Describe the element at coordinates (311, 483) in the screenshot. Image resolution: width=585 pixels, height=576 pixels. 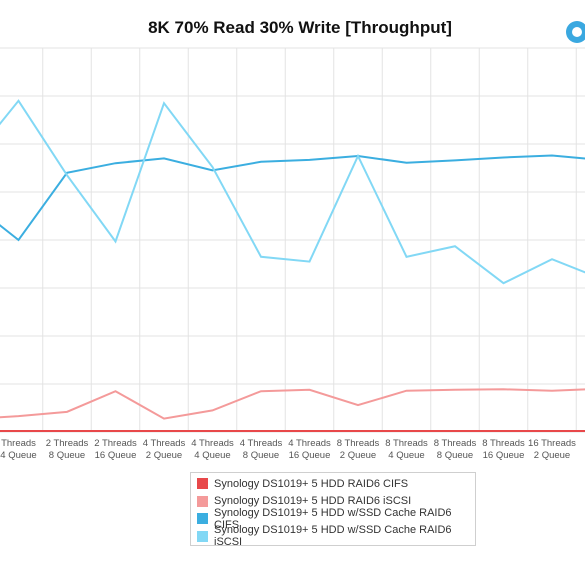
I see `legend-label: Synology DS1019+ 5 HDD RAID6 CIFS` at that location.